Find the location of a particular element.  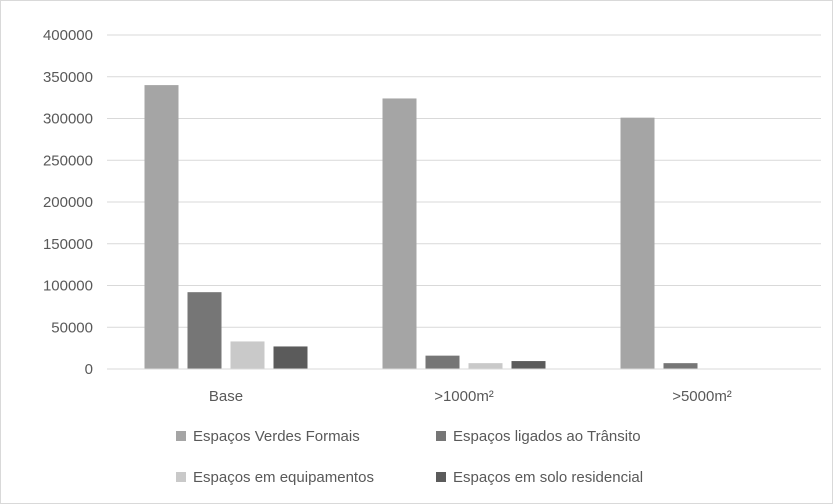

x-category-label: >5000m² is located at coordinates (702, 396).